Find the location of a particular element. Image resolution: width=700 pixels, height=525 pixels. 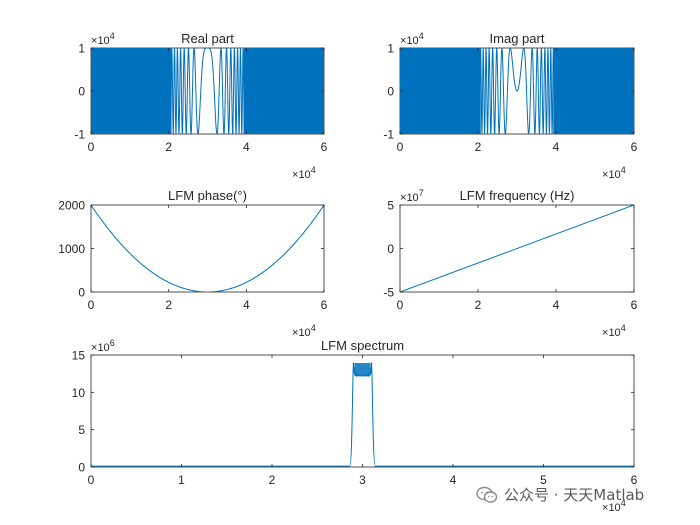

band-right-imag is located at coordinates (593, 91).